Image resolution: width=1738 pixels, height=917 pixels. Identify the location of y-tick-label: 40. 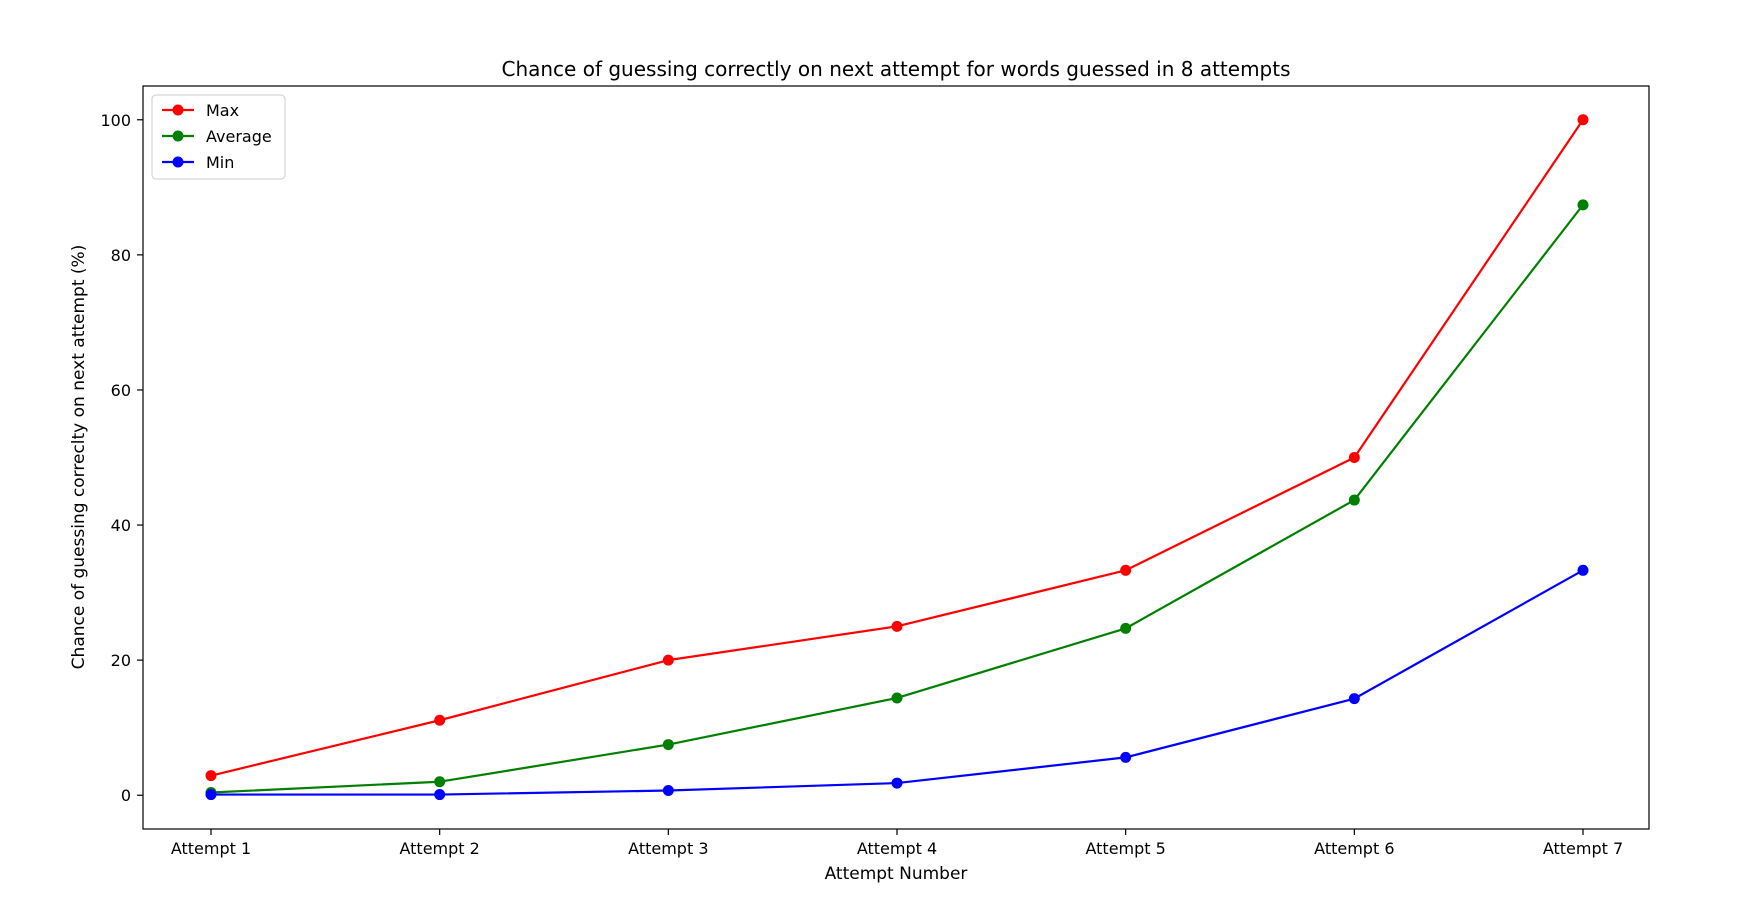
(121, 525).